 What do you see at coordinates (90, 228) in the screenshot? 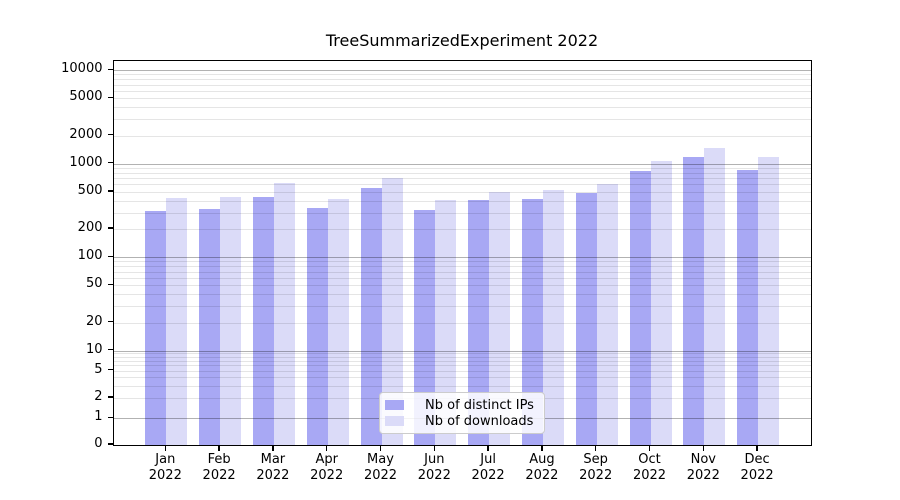
I see `y-axis-tick-label-200: 200` at bounding box center [90, 228].